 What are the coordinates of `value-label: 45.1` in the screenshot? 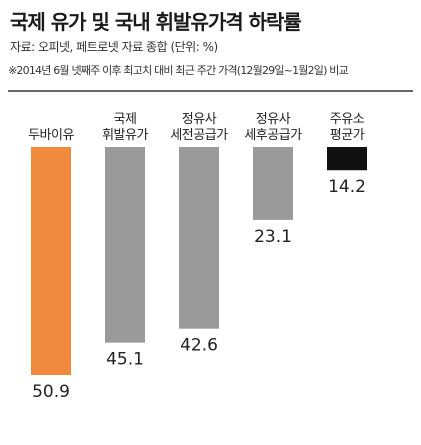 It's located at (125, 360).